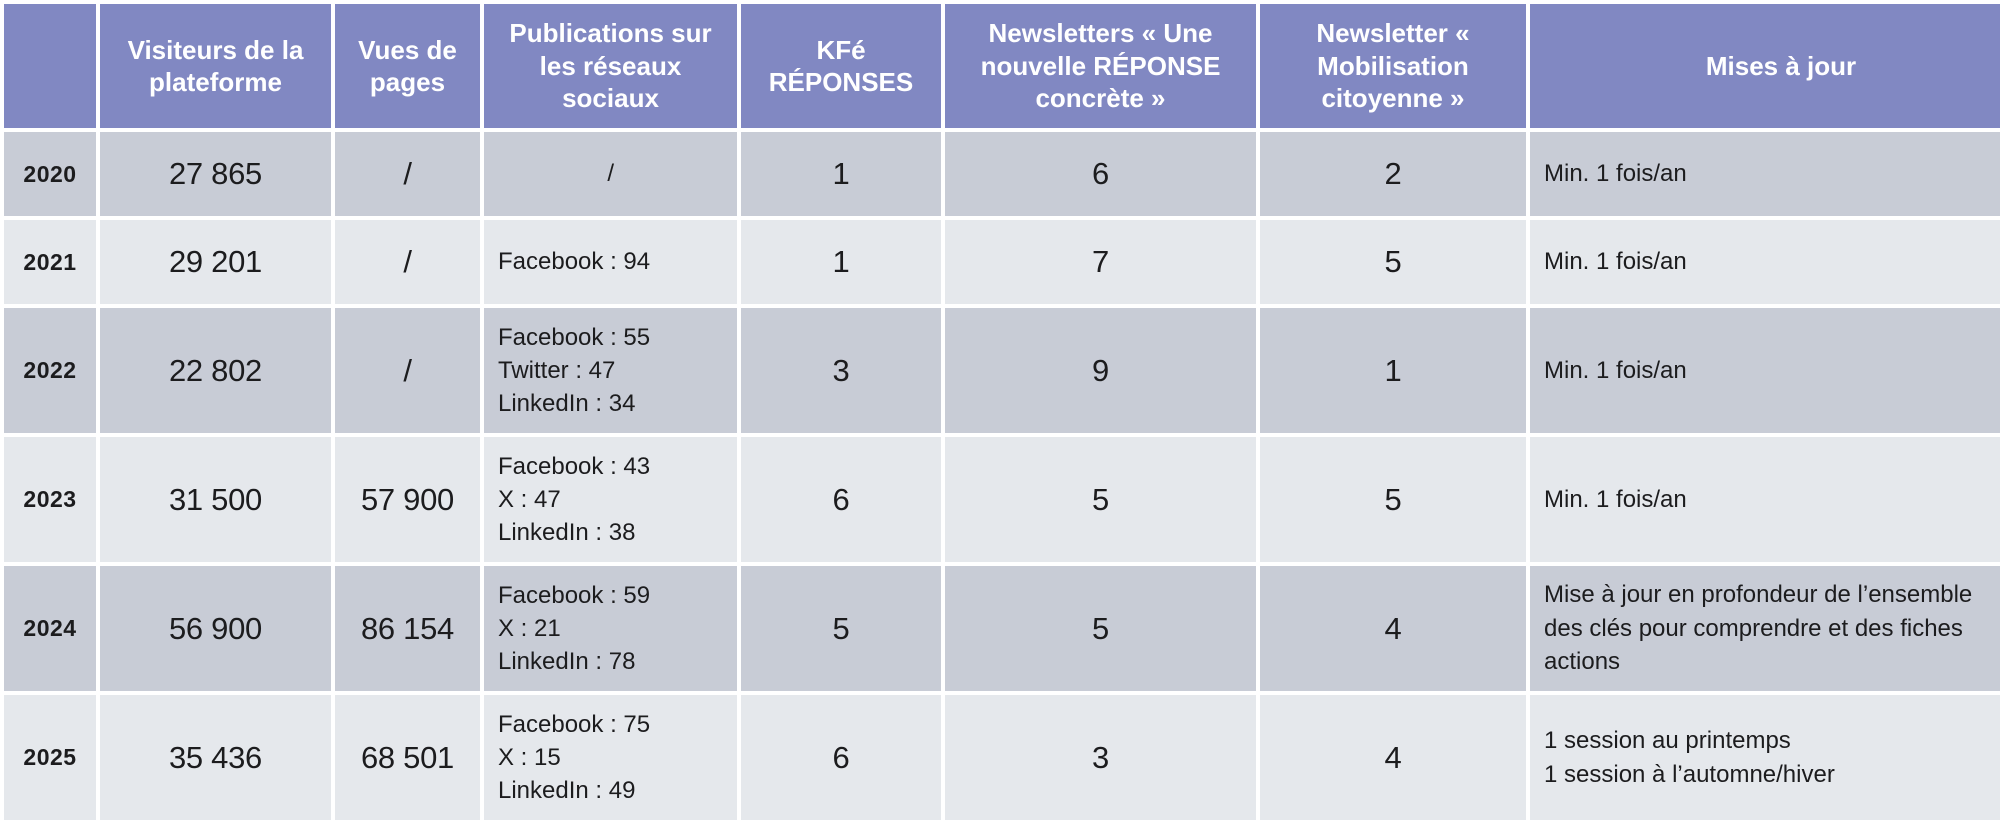  I want to click on social-post-line: LinkedIn : 49, so click(567, 791).